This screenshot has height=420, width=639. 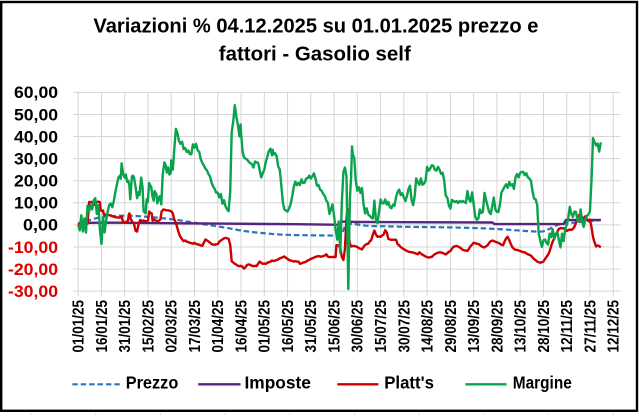 I want to click on svg-text: 14/08/25, so click(x=428, y=326).